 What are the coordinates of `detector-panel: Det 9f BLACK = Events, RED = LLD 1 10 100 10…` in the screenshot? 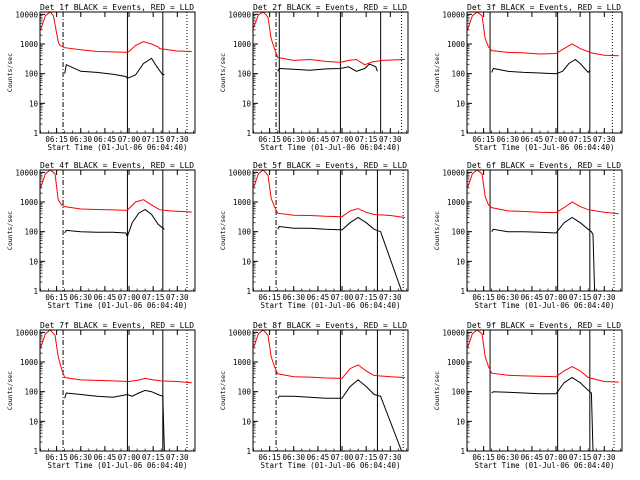 It's located at (528, 395).